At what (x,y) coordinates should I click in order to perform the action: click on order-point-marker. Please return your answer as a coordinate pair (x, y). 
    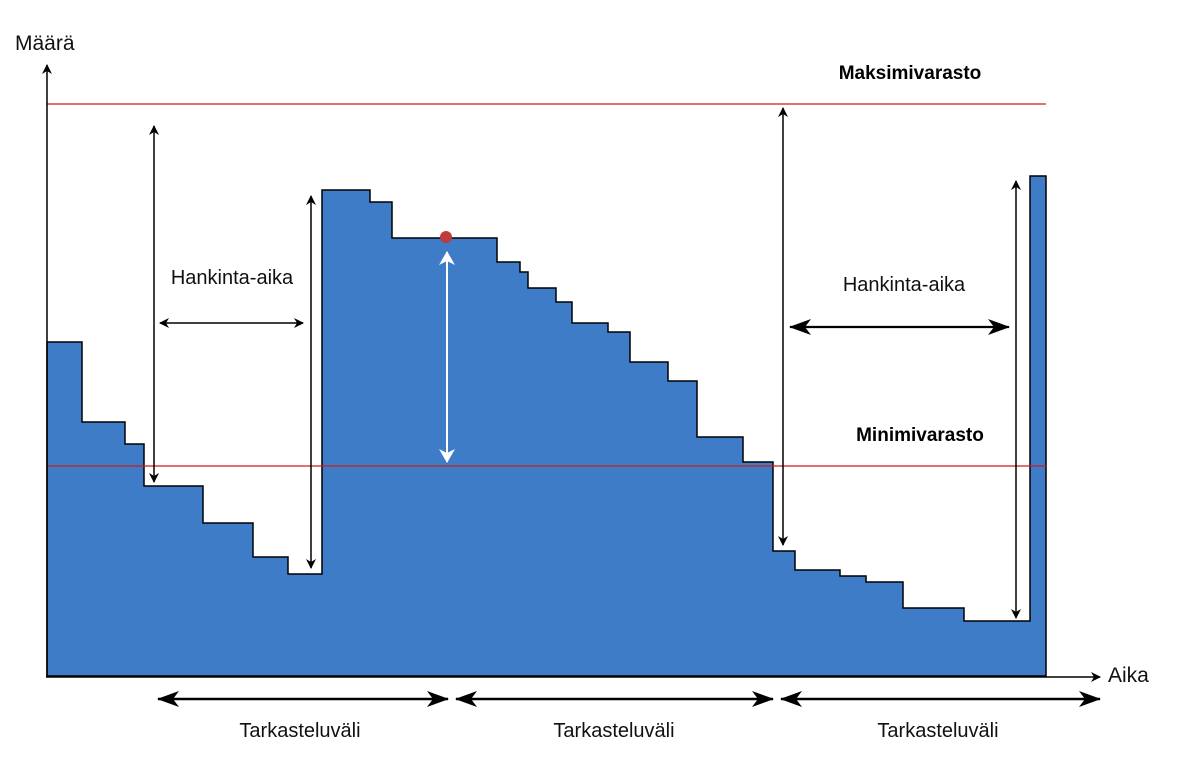
    Looking at the image, I should click on (446, 237).